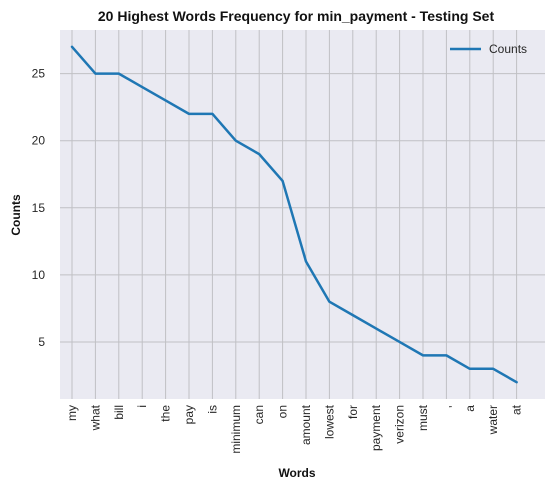 The width and height of the screenshot is (555, 490). Describe the element at coordinates (189, 414) in the screenshot. I see `x-tick-label: pay` at that location.